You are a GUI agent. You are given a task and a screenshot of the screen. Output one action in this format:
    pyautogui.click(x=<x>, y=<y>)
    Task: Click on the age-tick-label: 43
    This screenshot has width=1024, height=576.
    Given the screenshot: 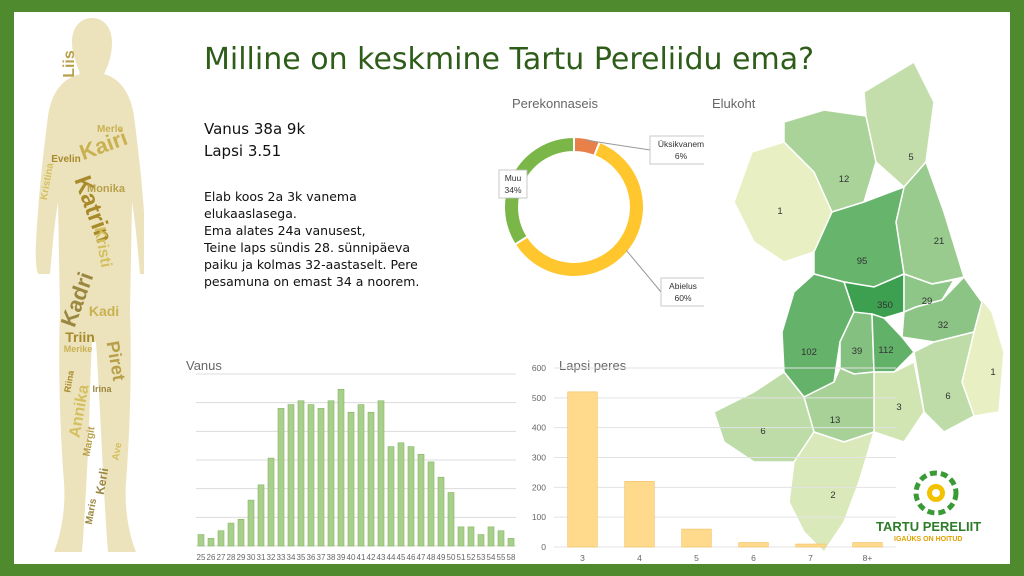 What is the action you would take?
    pyautogui.click(x=381, y=557)
    